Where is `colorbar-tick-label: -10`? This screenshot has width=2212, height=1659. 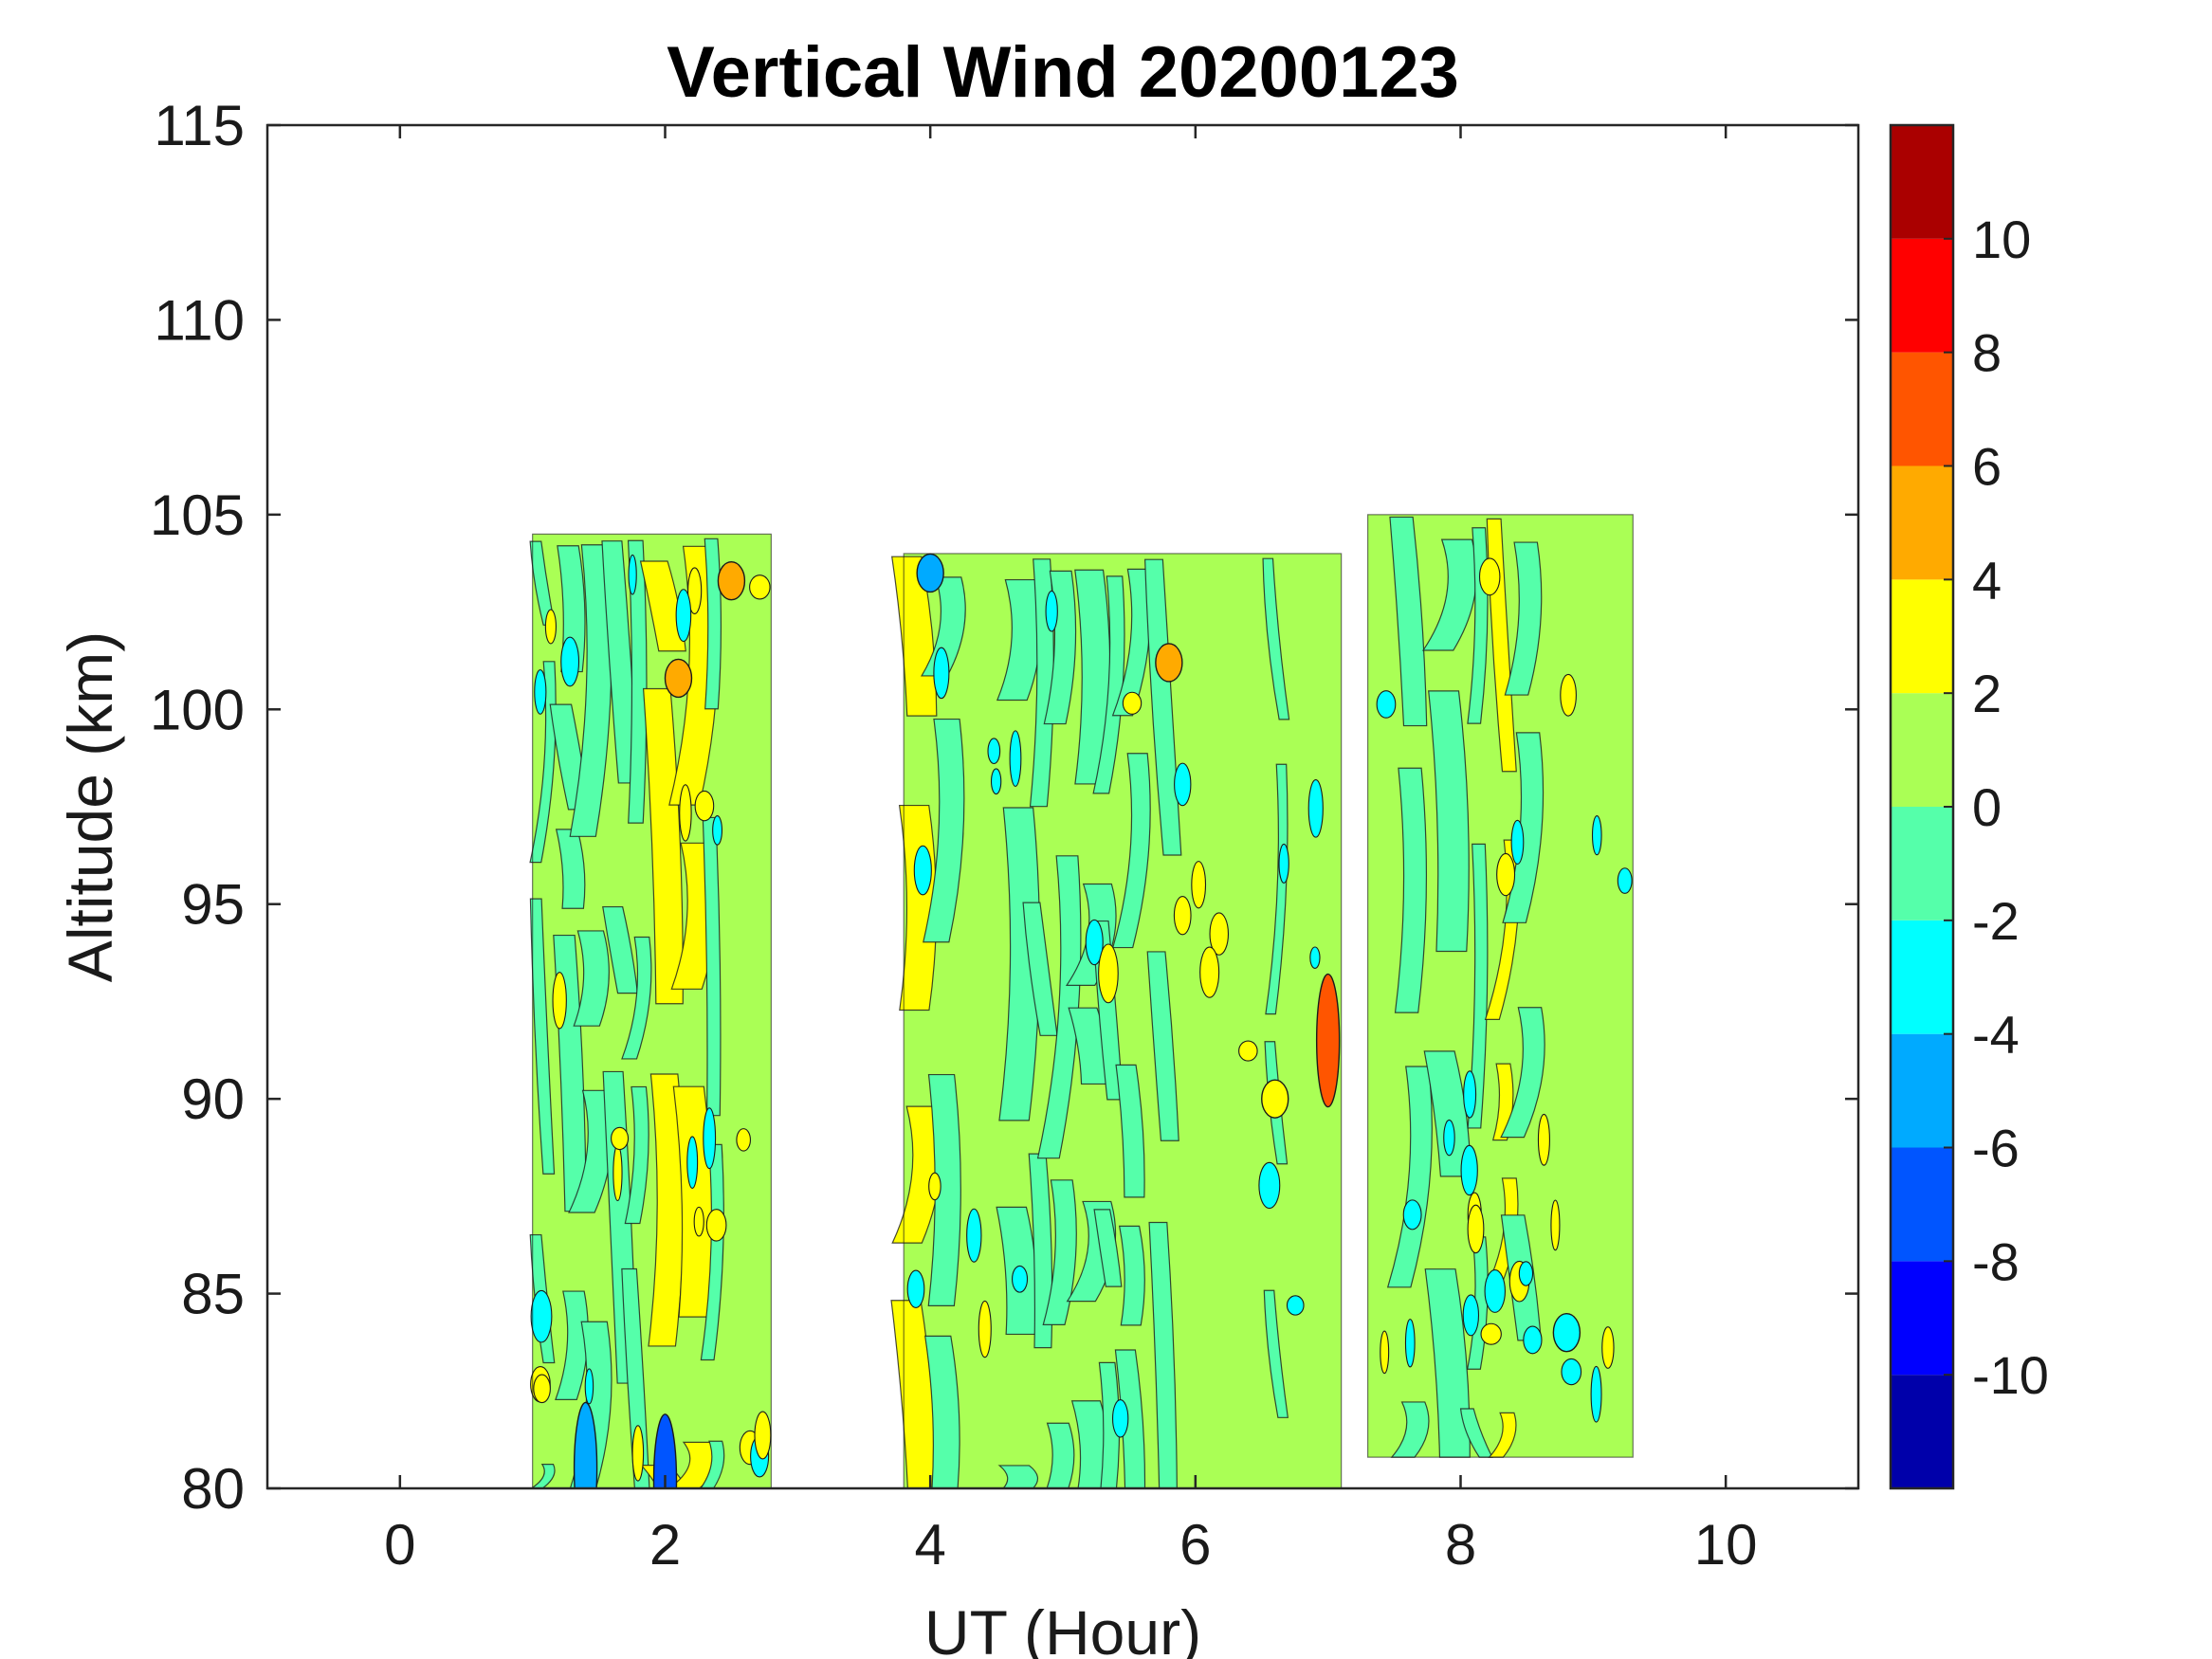 colorbar-tick-label: -10 is located at coordinates (2010, 1375).